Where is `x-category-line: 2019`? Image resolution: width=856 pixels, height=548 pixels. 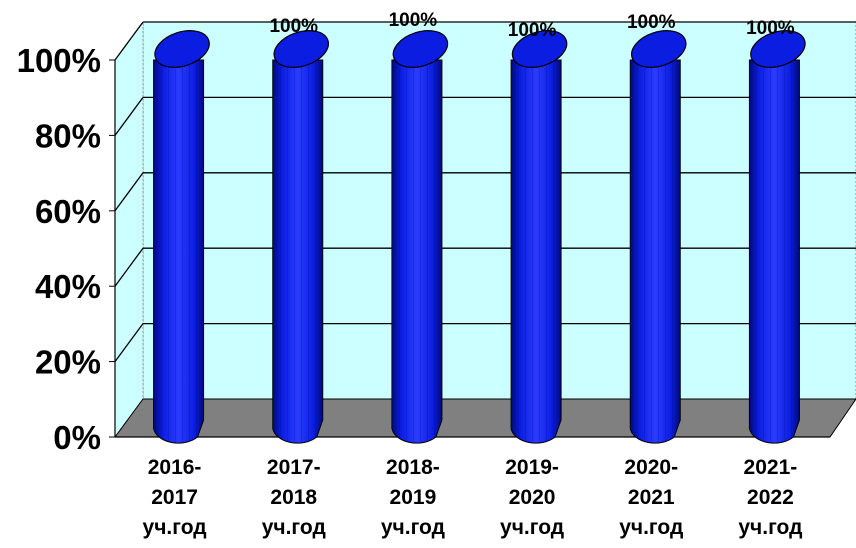
x-category-line: 2019 is located at coordinates (413, 497).